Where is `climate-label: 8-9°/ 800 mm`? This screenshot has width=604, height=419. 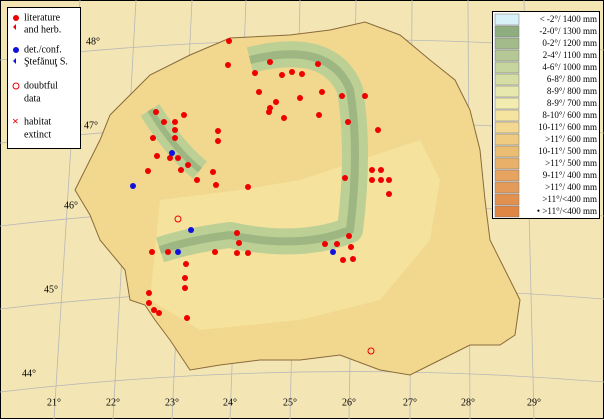
climate-label: 8-9°/ 800 mm is located at coordinates (572, 91).